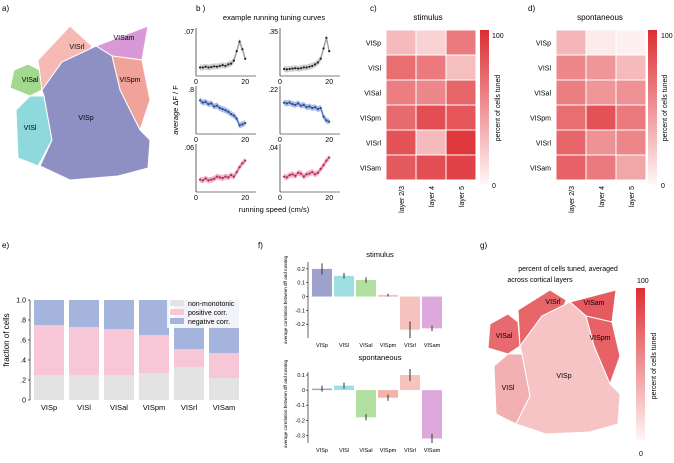 The width and height of the screenshot is (674, 463). What do you see at coordinates (224, 407) in the screenshot?
I see `frac-xlabel-visam: VISam` at bounding box center [224, 407].